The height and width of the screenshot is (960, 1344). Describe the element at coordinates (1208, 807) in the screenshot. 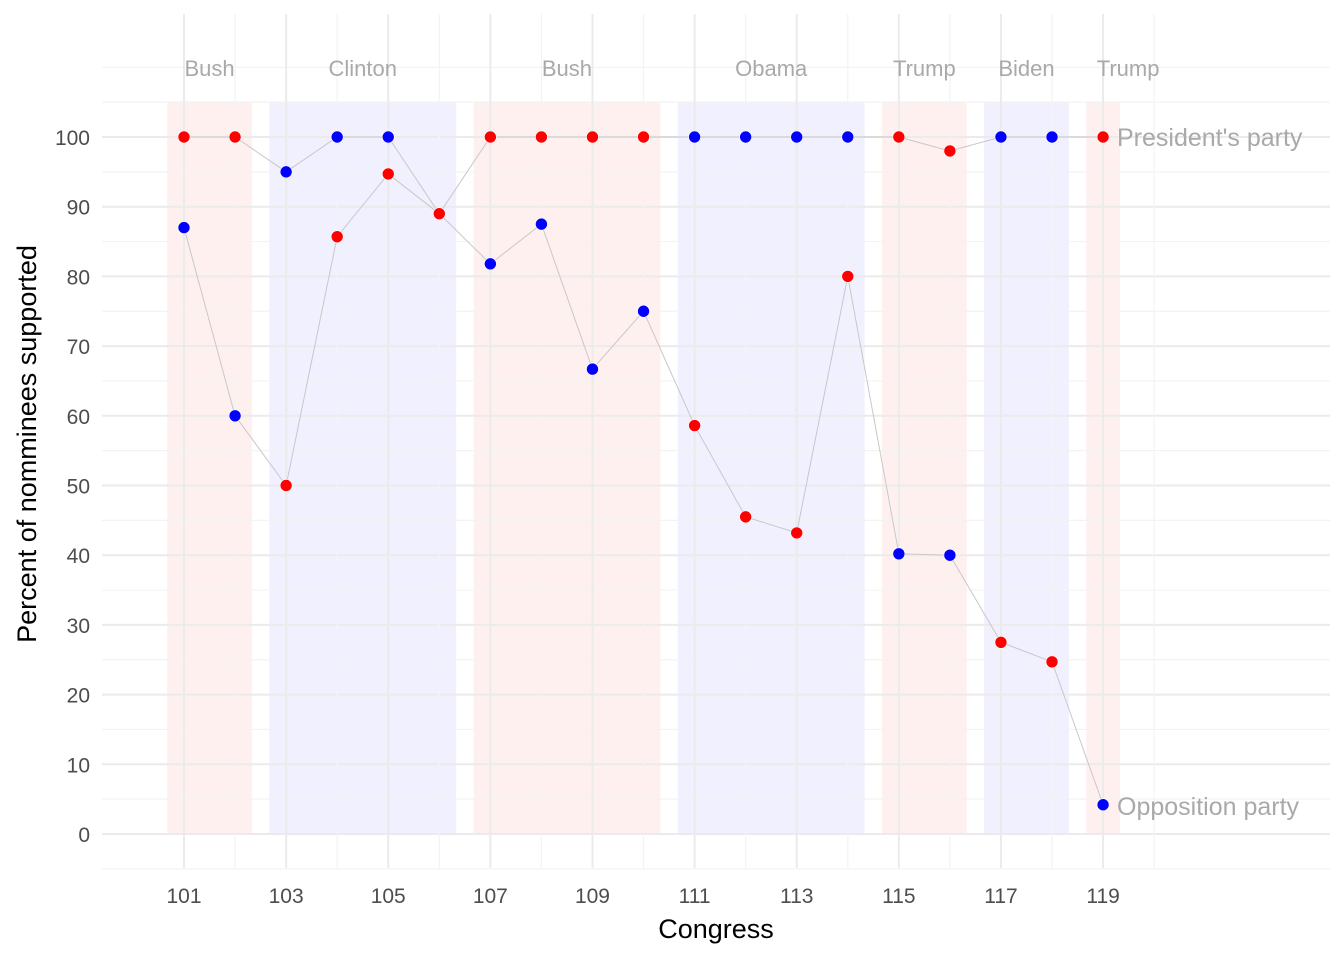

I see `series-label-opposition-party: Opposition party` at that location.